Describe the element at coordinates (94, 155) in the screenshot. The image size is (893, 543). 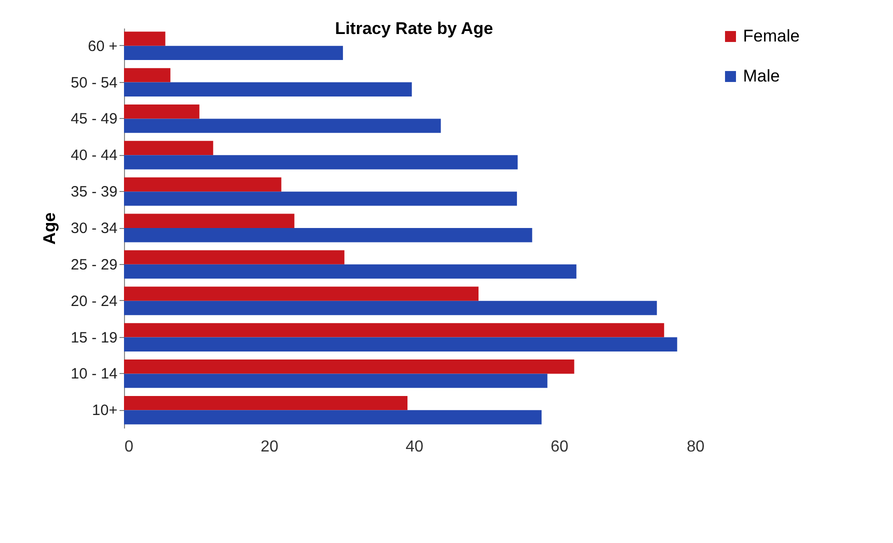
I see `y-tick-label: 40 - 44` at that location.